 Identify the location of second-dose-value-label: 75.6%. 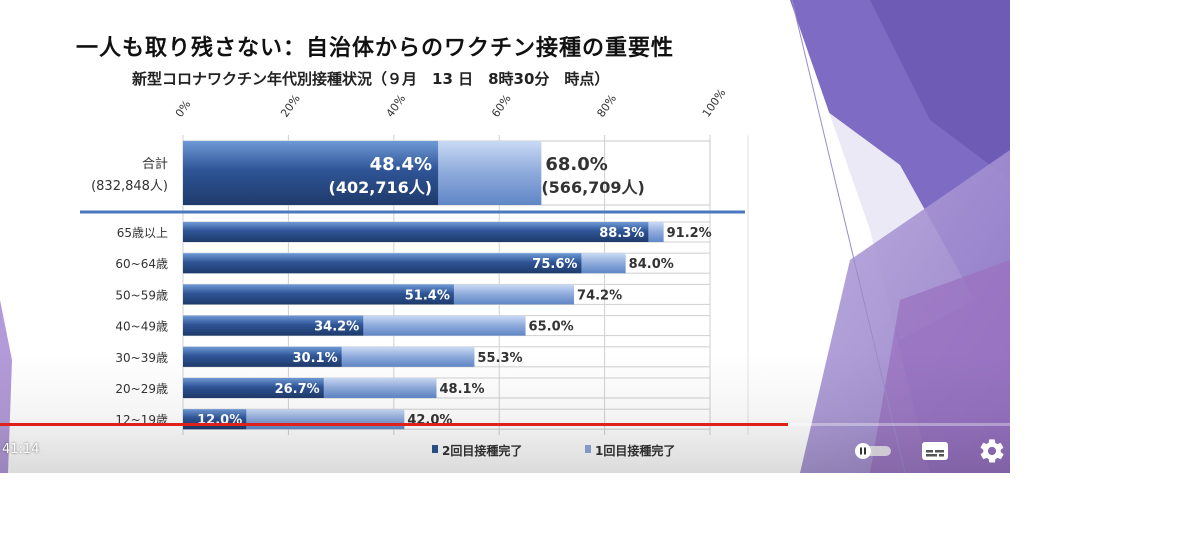
(554, 264).